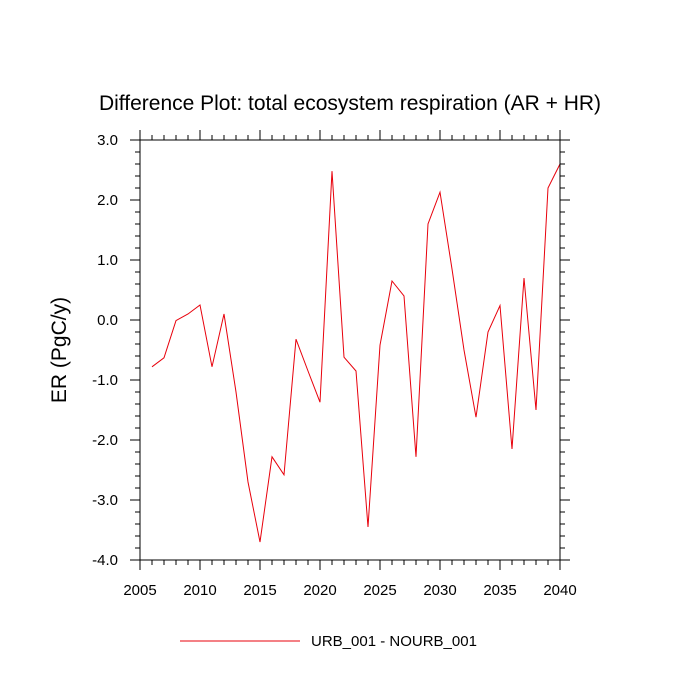  What do you see at coordinates (105, 380) in the screenshot?
I see `y-tick-label: -1.0` at bounding box center [105, 380].